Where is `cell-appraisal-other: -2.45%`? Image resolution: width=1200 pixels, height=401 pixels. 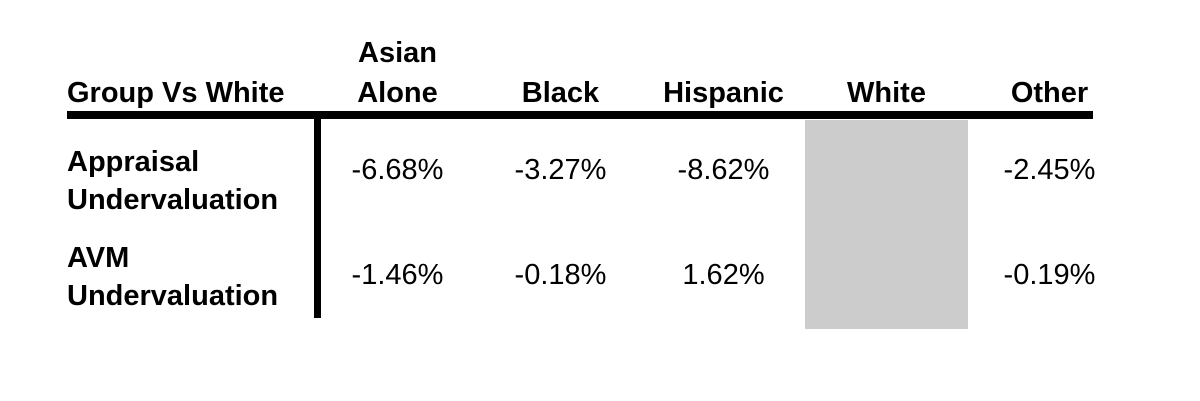
cell-appraisal-other: -2.45% is located at coordinates (1049, 170).